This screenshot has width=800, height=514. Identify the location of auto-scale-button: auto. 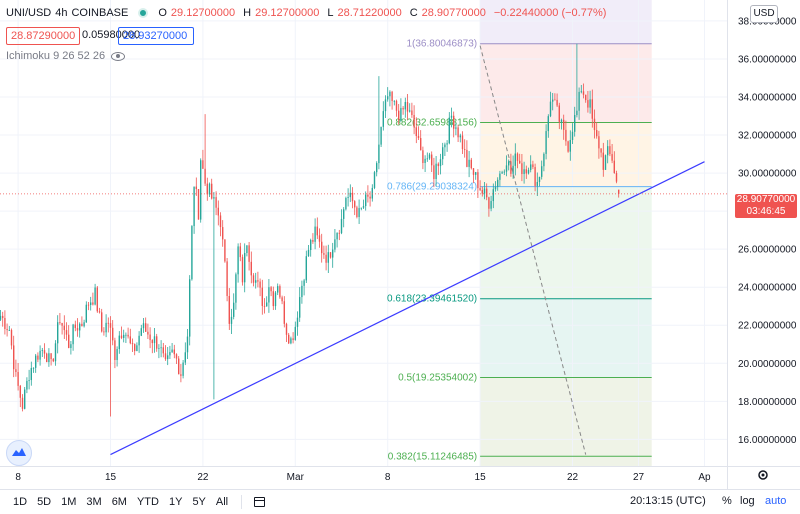
(776, 501).